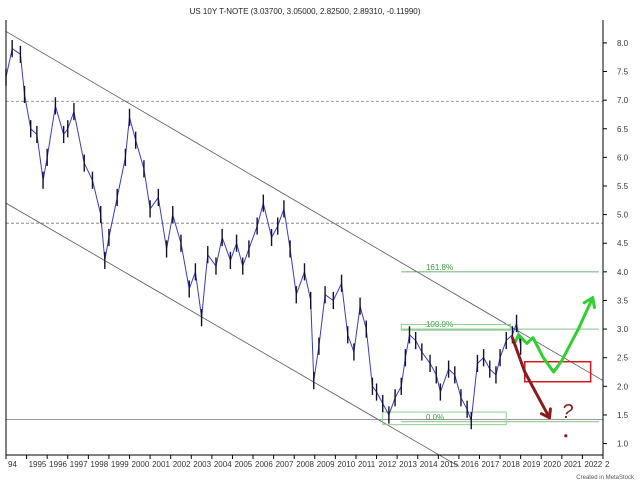  I want to click on x-tick-label: 2009, so click(326, 464).